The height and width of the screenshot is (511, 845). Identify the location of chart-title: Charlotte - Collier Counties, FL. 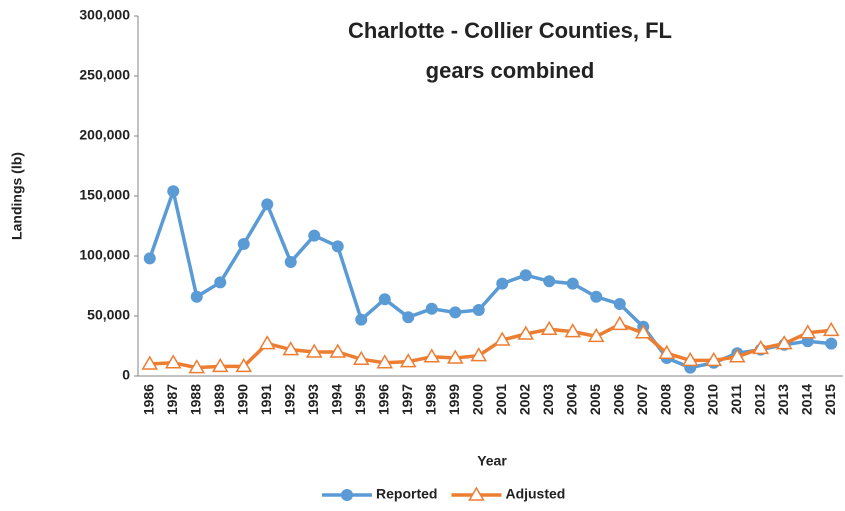
(510, 30).